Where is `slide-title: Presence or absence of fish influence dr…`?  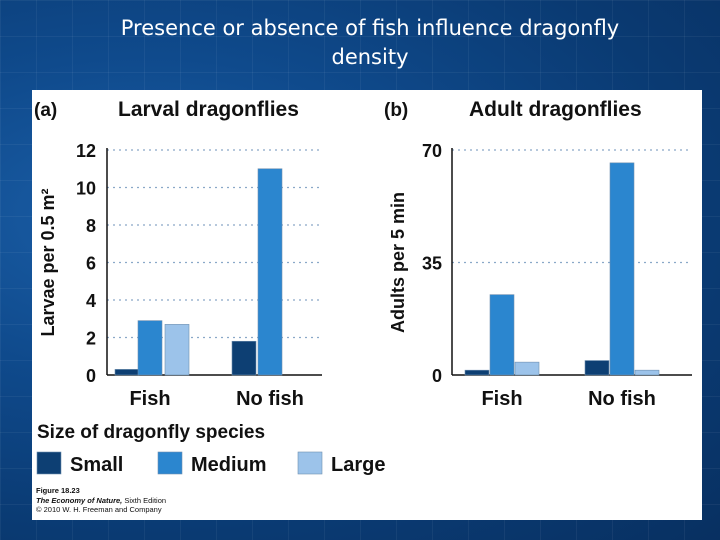 slide-title: Presence or absence of fish influence dr… is located at coordinates (370, 43).